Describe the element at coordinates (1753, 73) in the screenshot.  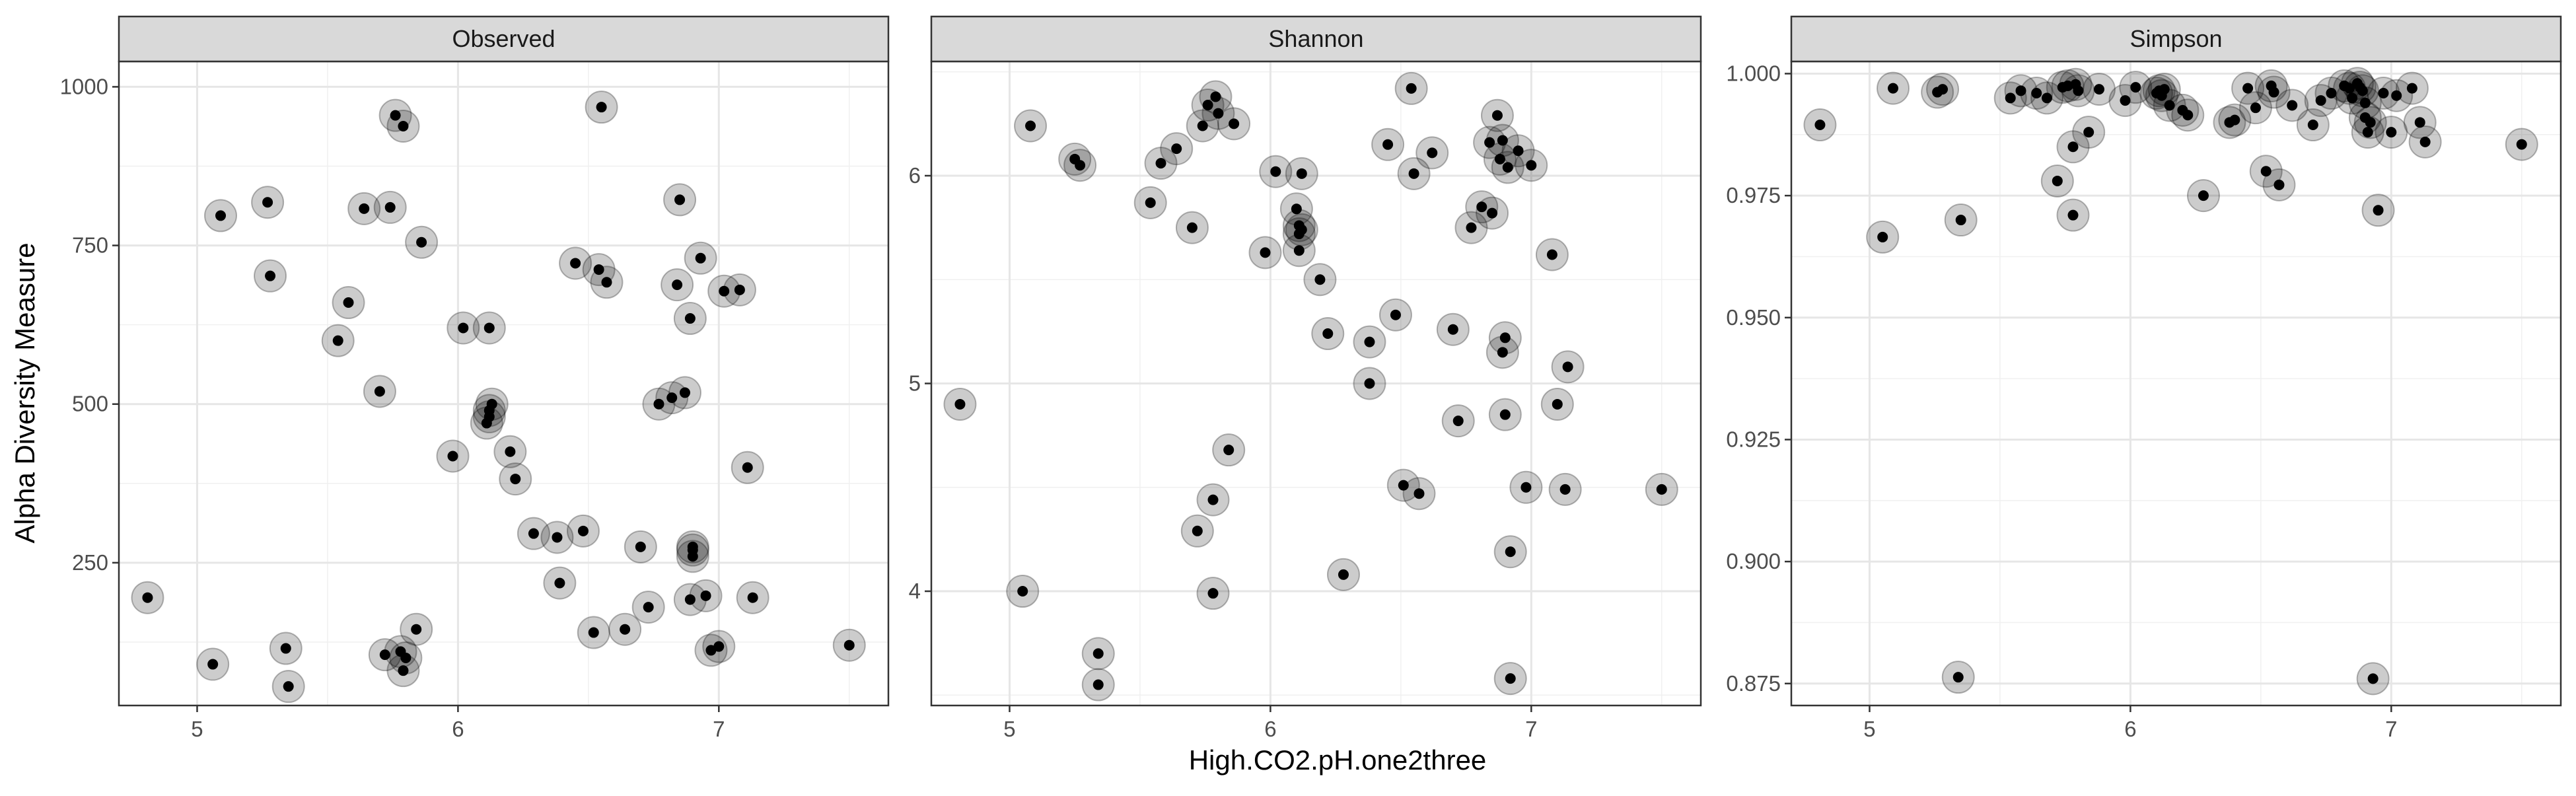
I see `y-tick-label: 1.000` at that location.